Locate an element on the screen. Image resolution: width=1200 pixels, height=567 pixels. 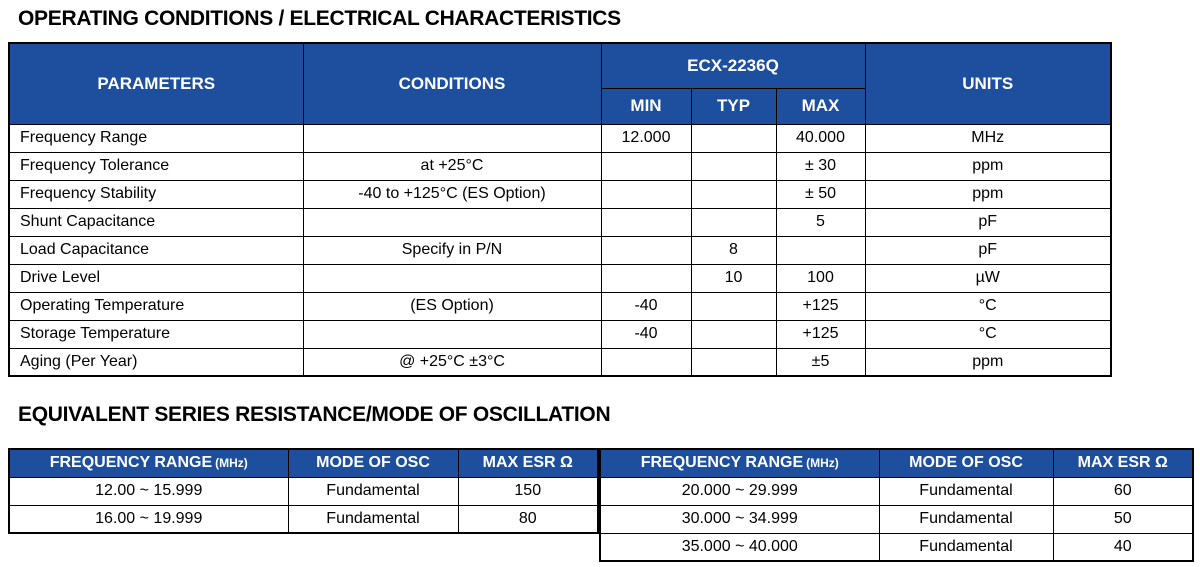
parameter-cell: Storage Temperature is located at coordinates (156, 334).